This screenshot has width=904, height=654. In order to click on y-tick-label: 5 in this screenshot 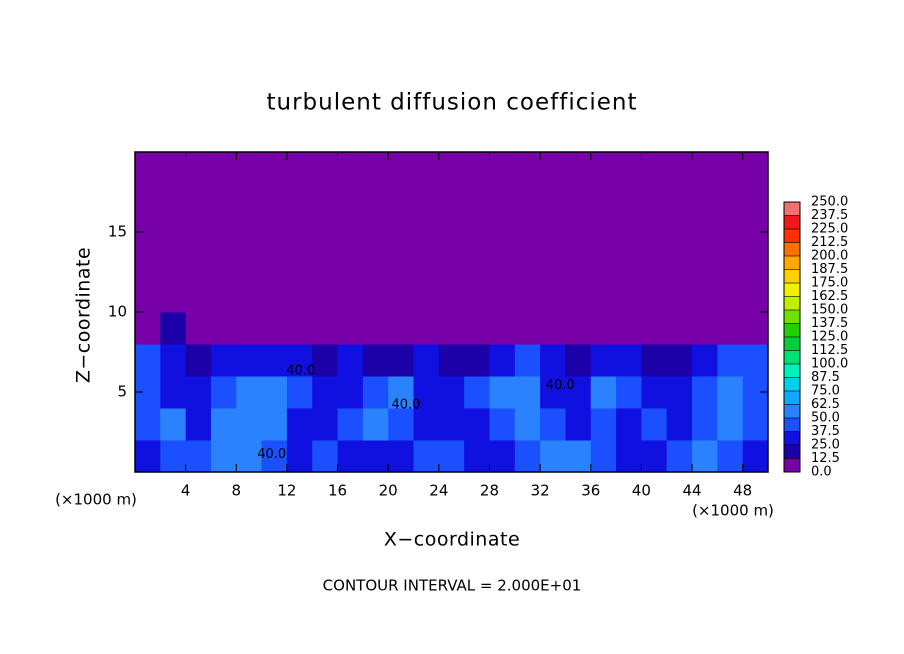, I will do `click(122, 392)`.